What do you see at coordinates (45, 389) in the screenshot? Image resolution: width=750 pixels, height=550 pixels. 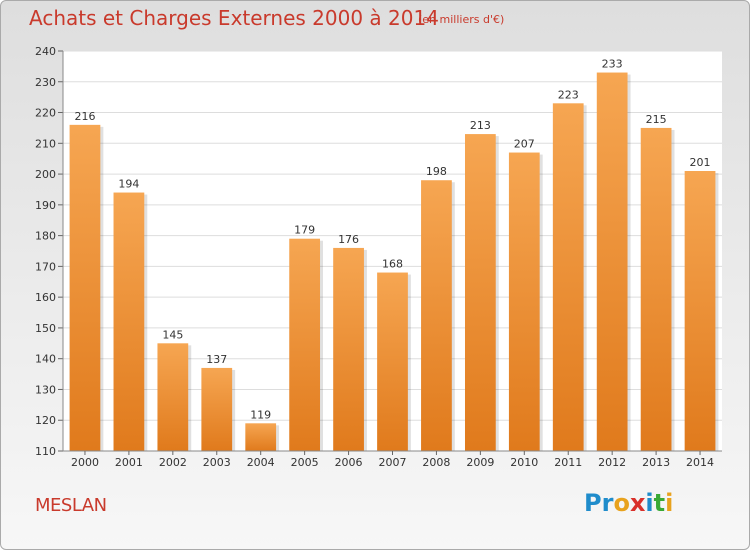 I see `y-tick-label: 130` at bounding box center [45, 389].